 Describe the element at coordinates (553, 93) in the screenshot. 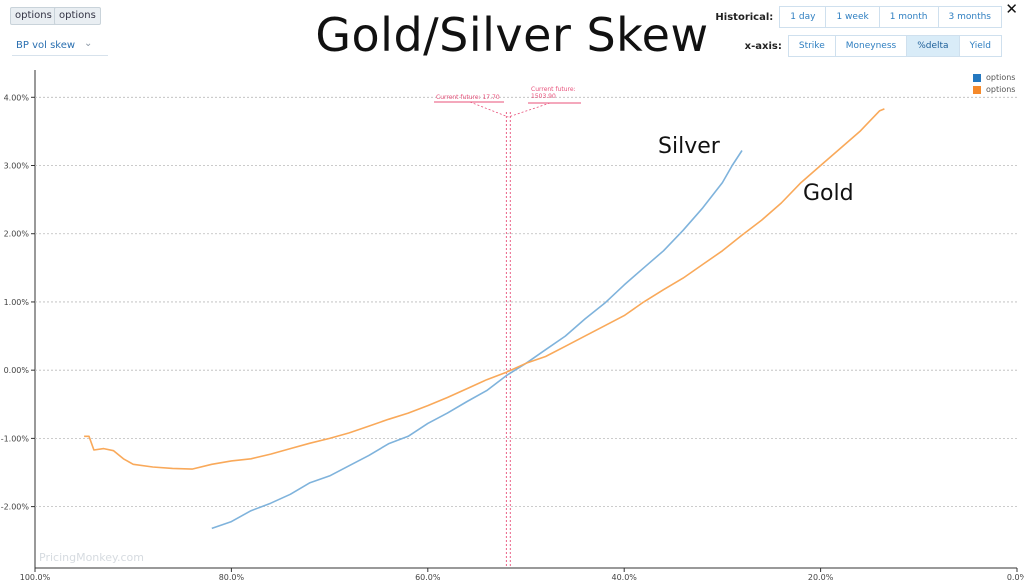

I see `current-future-label-2: Current future: 1503.90` at that location.